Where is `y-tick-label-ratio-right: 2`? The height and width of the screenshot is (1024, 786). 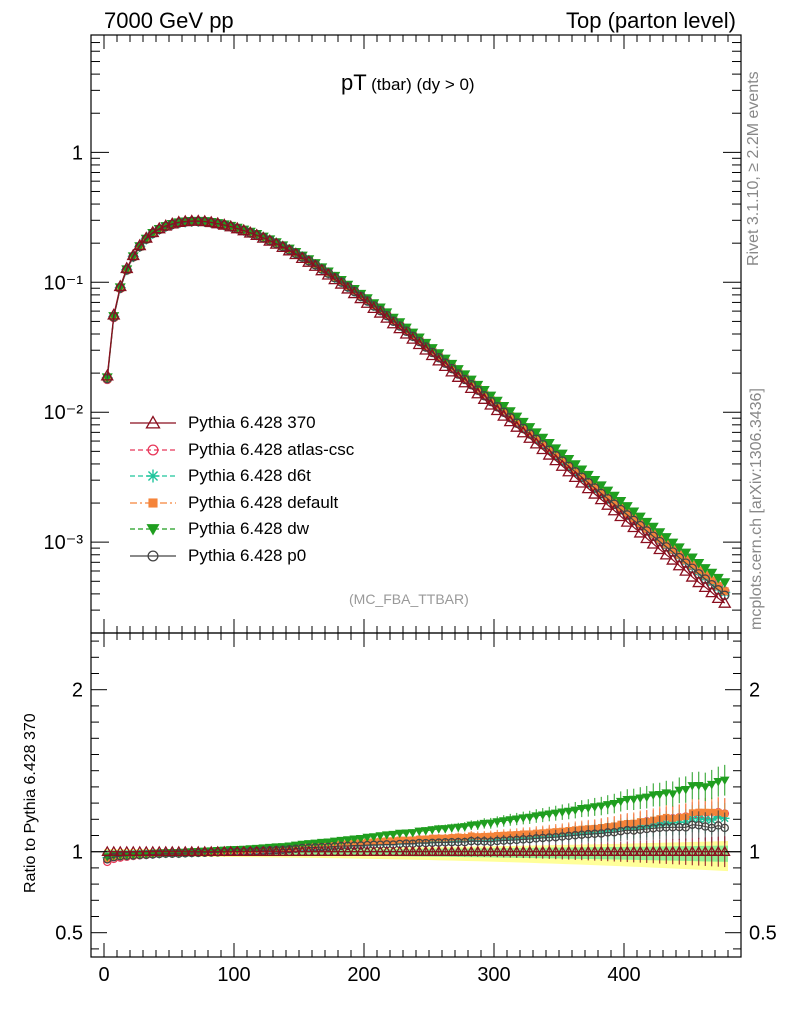 y-tick-label-ratio-right: 2 is located at coordinates (754, 691).